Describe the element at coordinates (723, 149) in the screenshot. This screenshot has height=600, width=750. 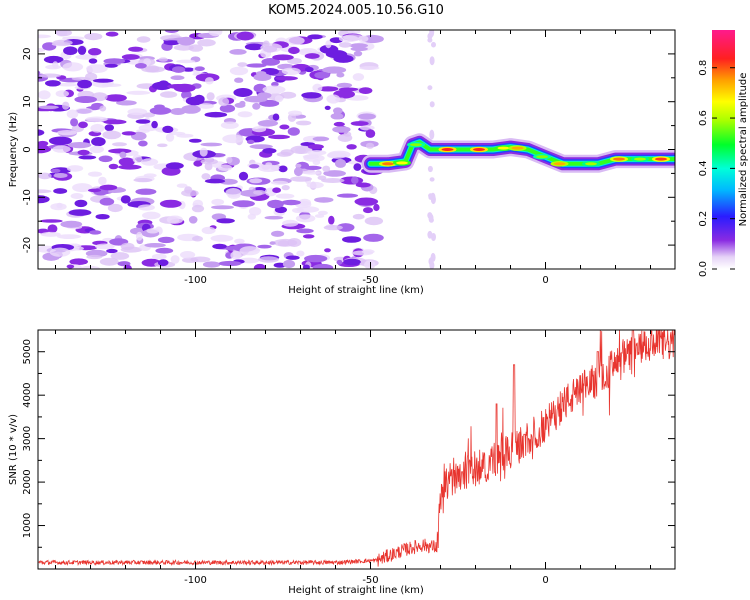
I see `colorbar-gradient` at that location.